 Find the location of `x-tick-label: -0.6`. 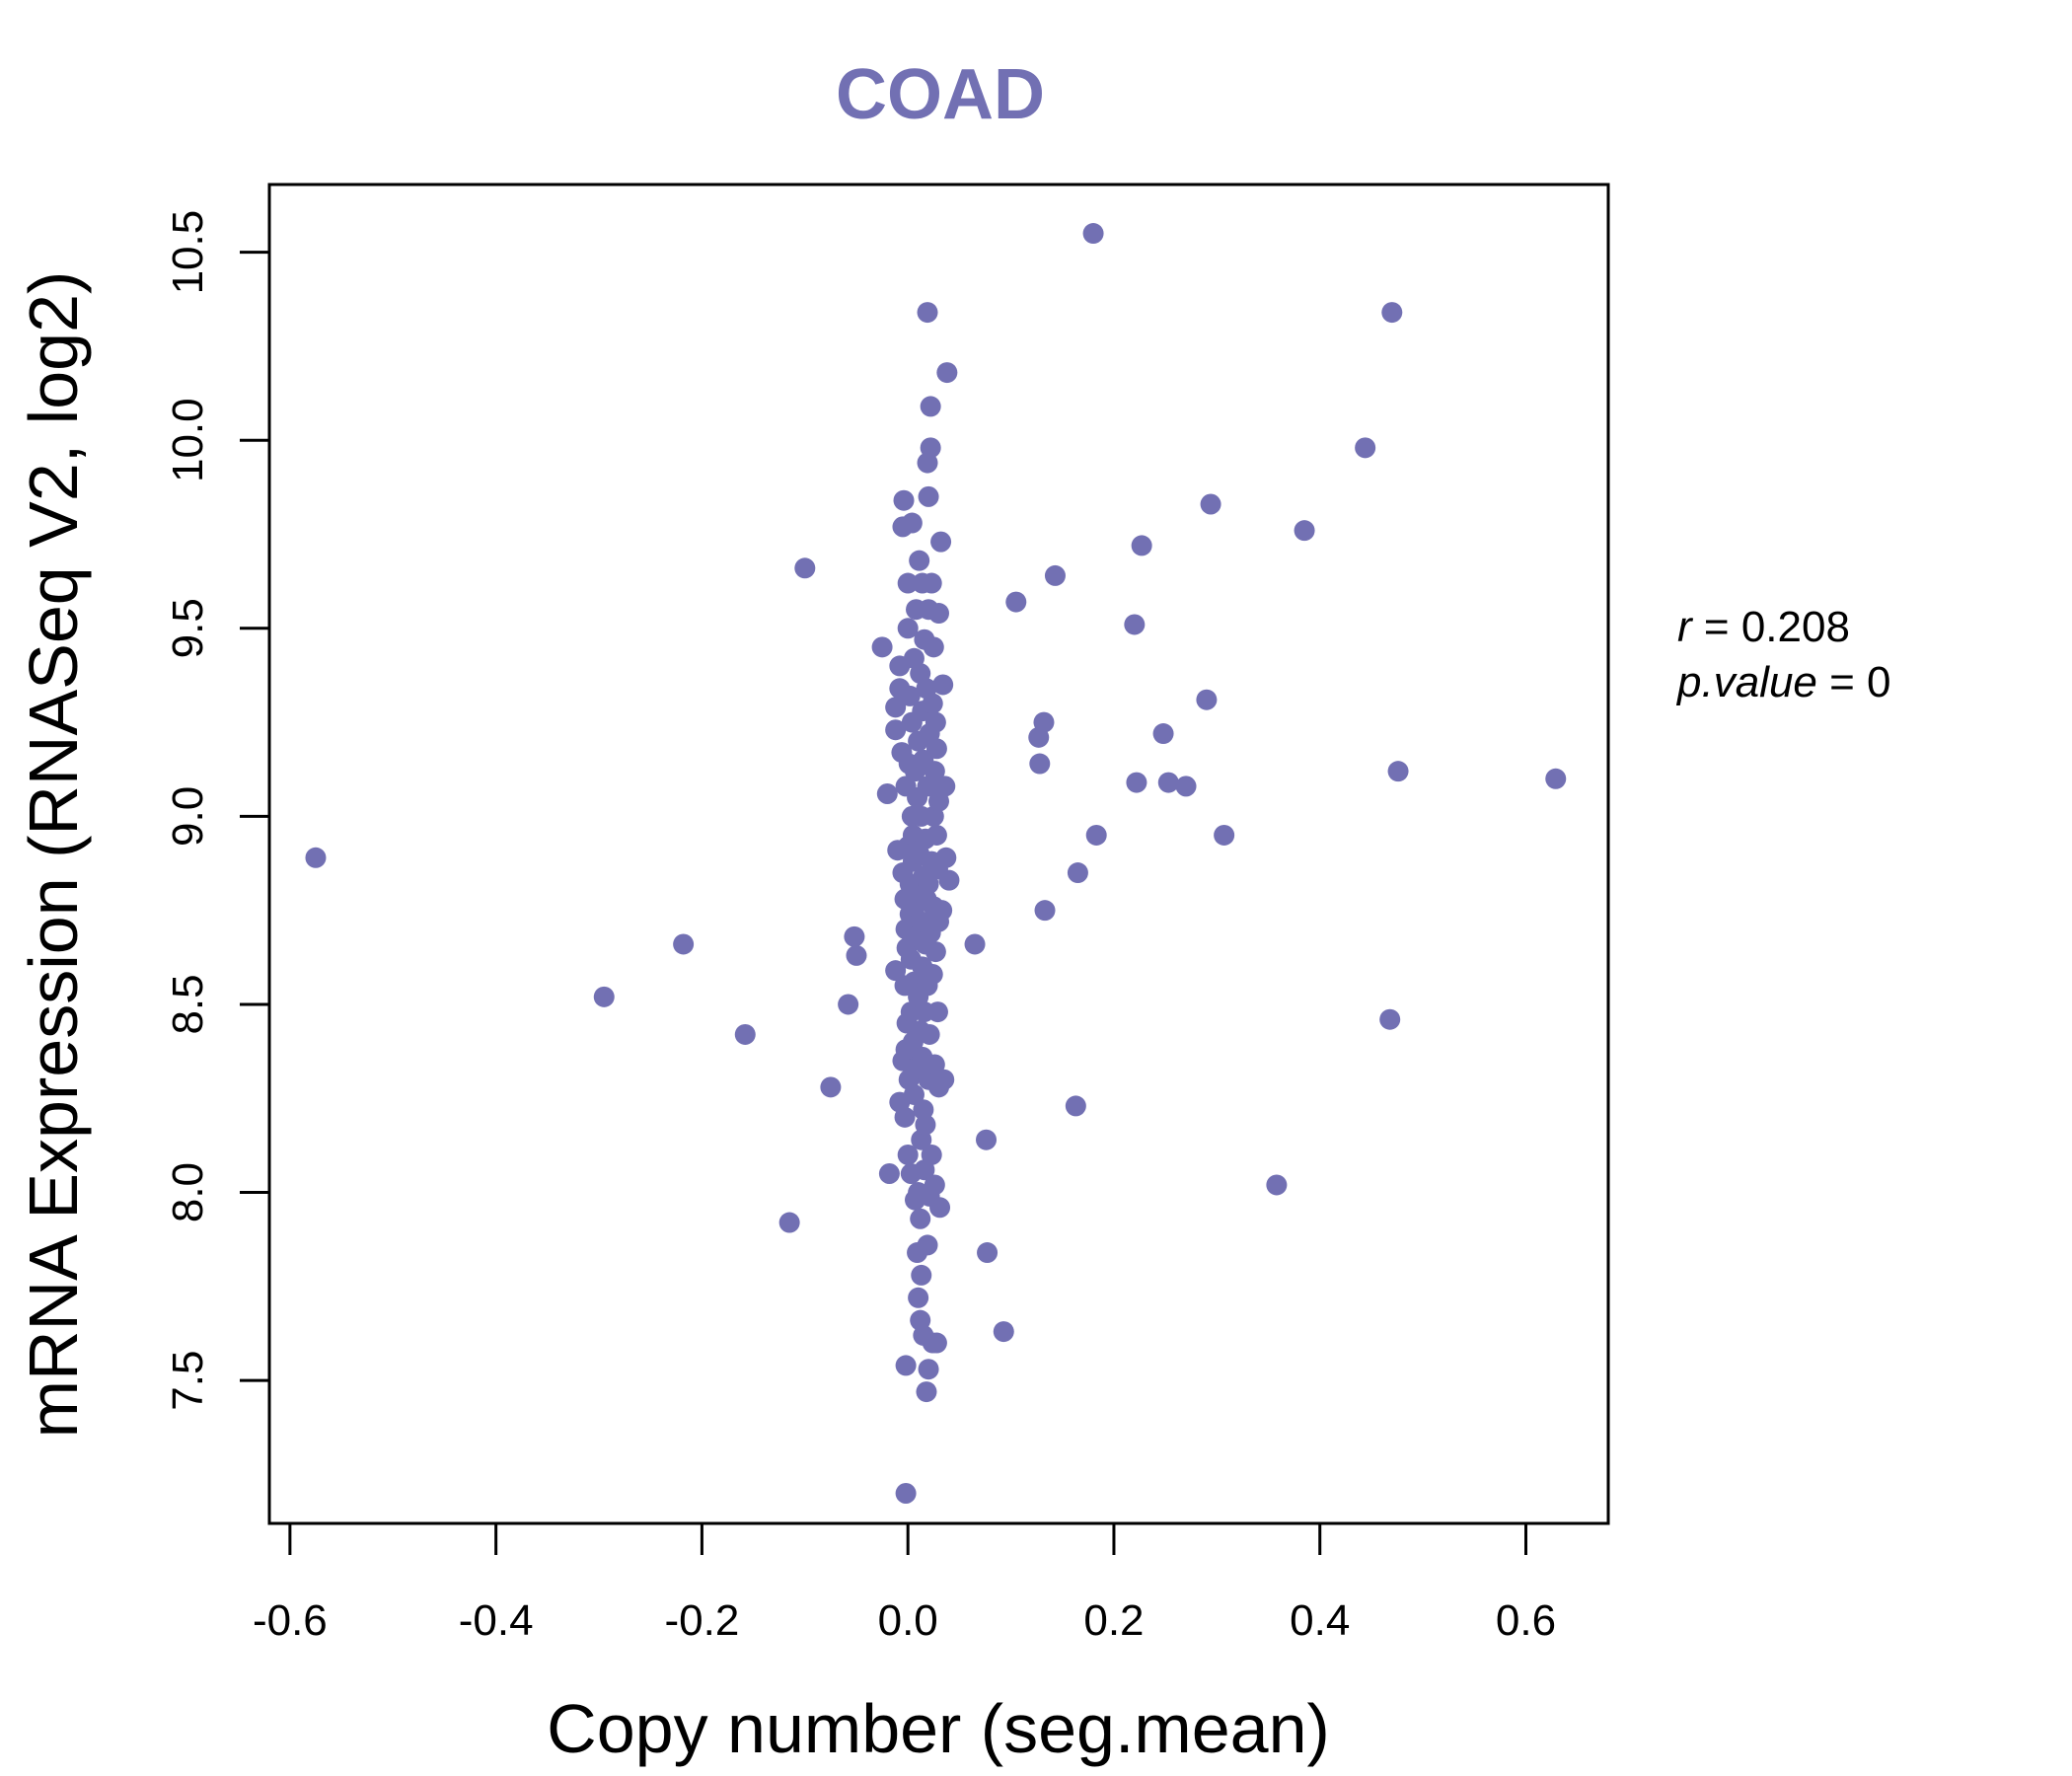

x-tick-label: -0.6 is located at coordinates (290, 1621).